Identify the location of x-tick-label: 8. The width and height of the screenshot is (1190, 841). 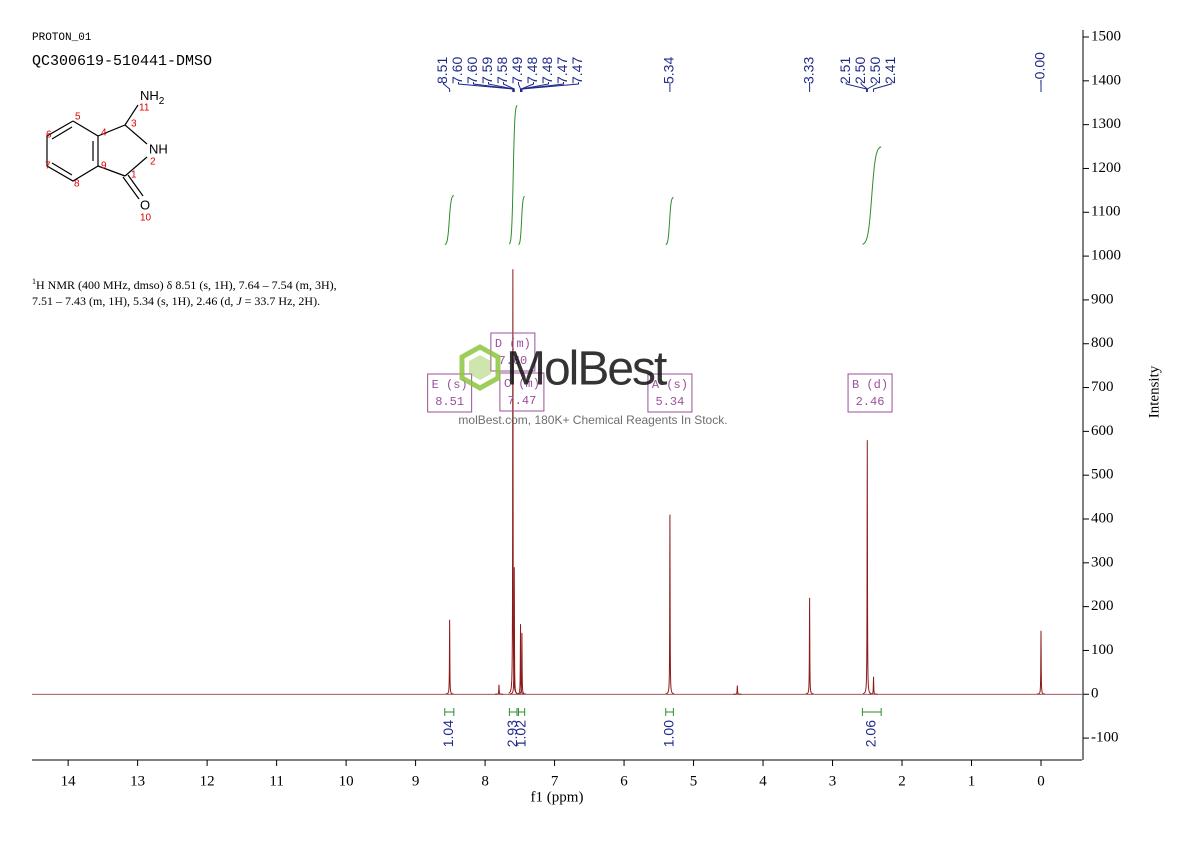
(485, 781).